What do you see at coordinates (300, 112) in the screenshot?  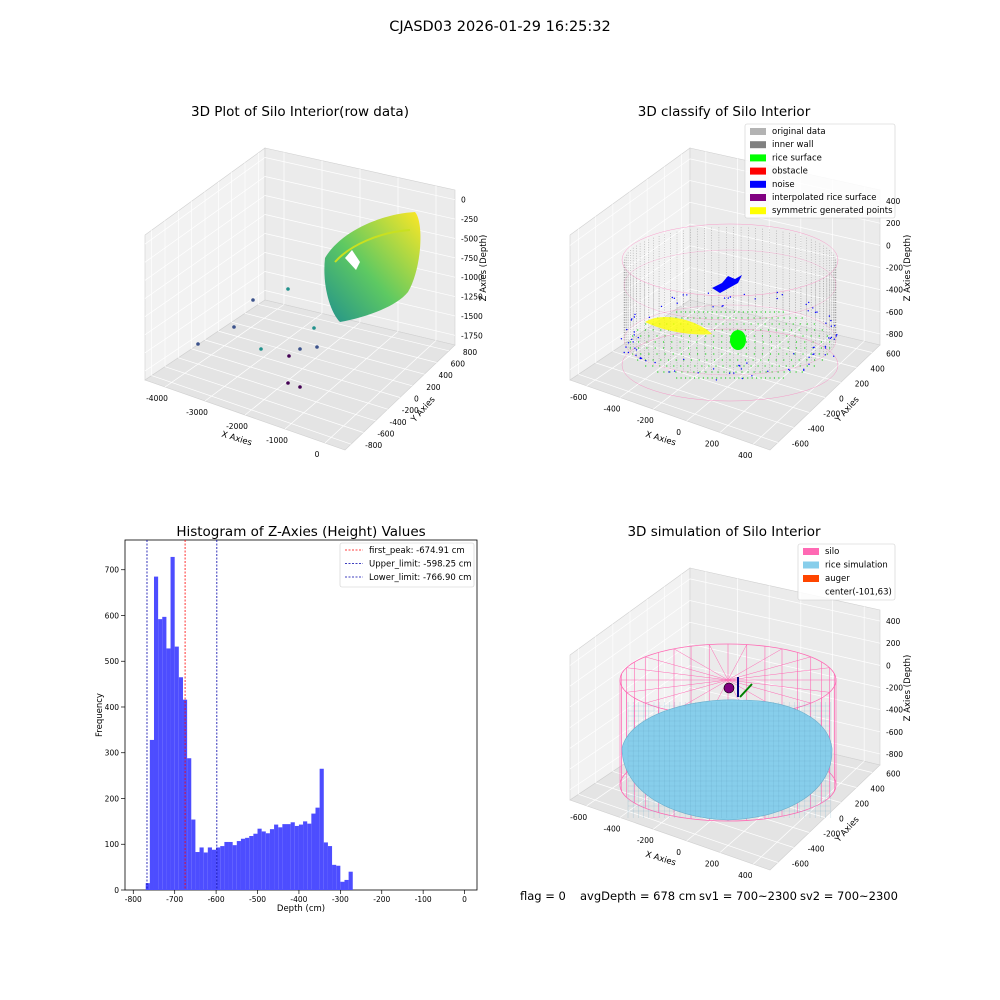 I see `panel-raw-title: 3D Plot of Silo Interior(row data)` at bounding box center [300, 112].